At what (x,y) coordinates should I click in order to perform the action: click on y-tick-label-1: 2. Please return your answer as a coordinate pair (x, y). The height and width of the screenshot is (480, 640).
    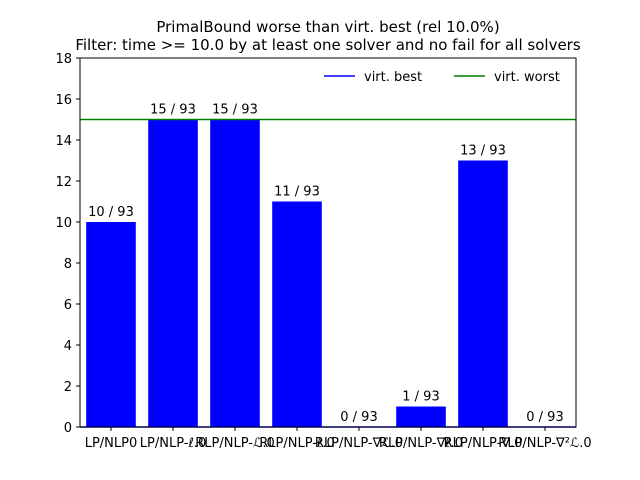
    Looking at the image, I should click on (68, 387).